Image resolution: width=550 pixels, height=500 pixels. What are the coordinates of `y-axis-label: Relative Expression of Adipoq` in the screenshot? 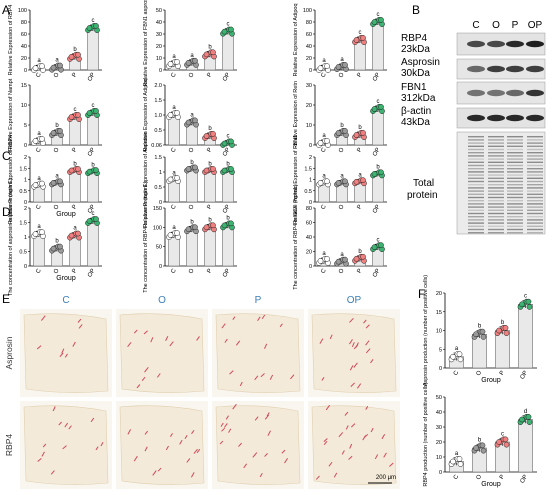 It's located at (296, 39).